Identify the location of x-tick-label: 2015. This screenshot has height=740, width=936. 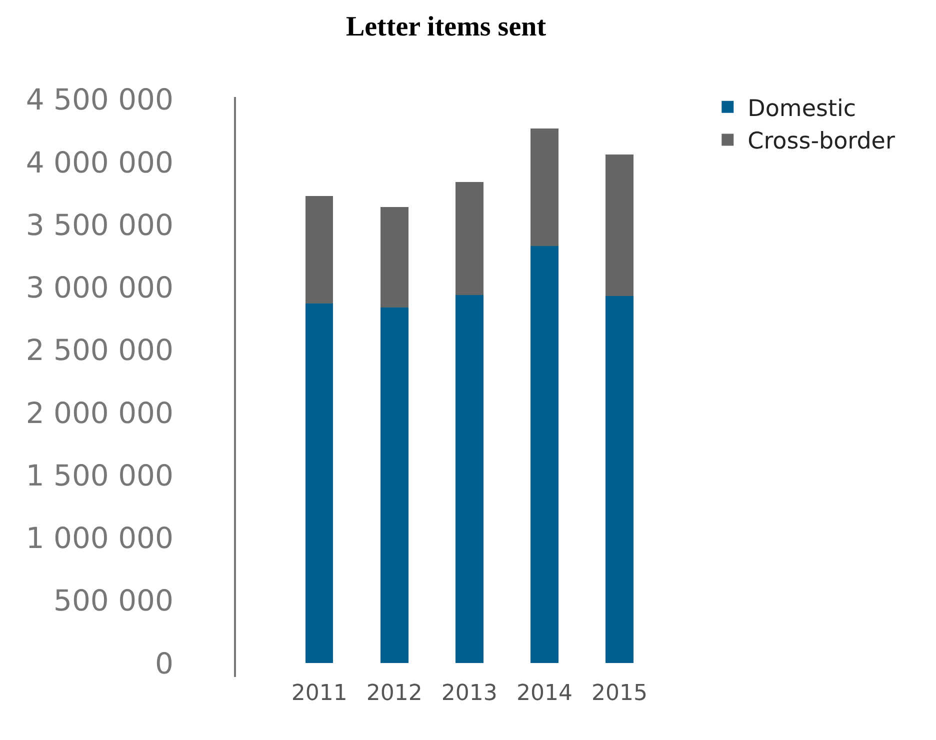
(619, 693).